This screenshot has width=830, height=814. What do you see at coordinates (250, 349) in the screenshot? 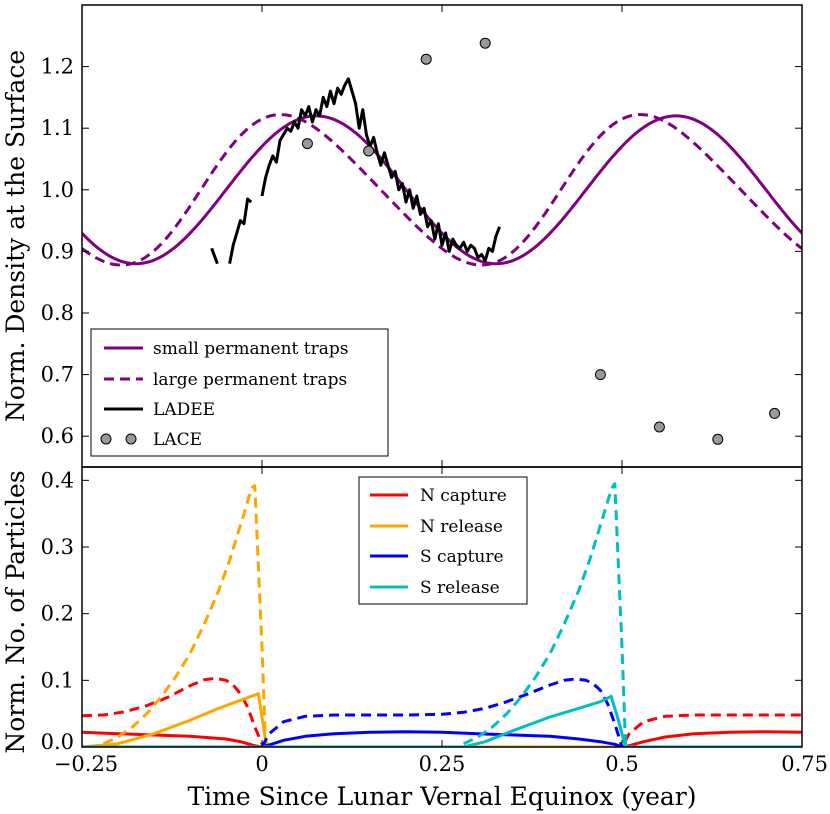
I see `legend-label-small-traps: small permanent traps` at bounding box center [250, 349].